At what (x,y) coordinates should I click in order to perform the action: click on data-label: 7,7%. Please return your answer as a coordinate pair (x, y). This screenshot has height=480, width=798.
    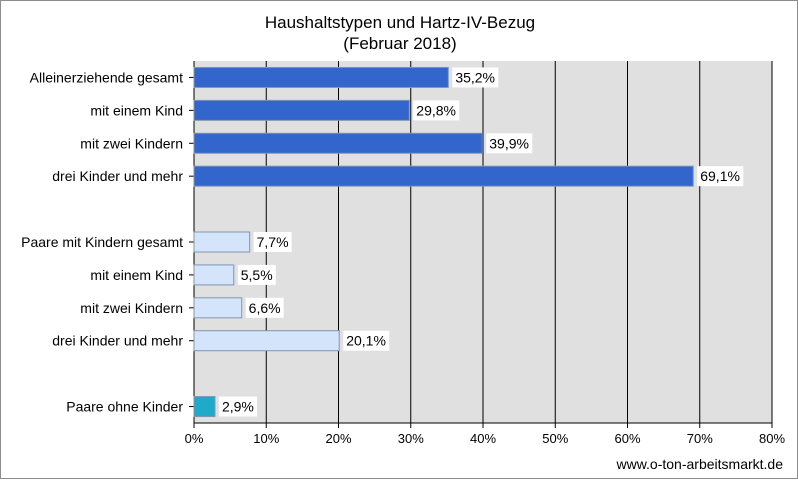
    Looking at the image, I should click on (273, 242).